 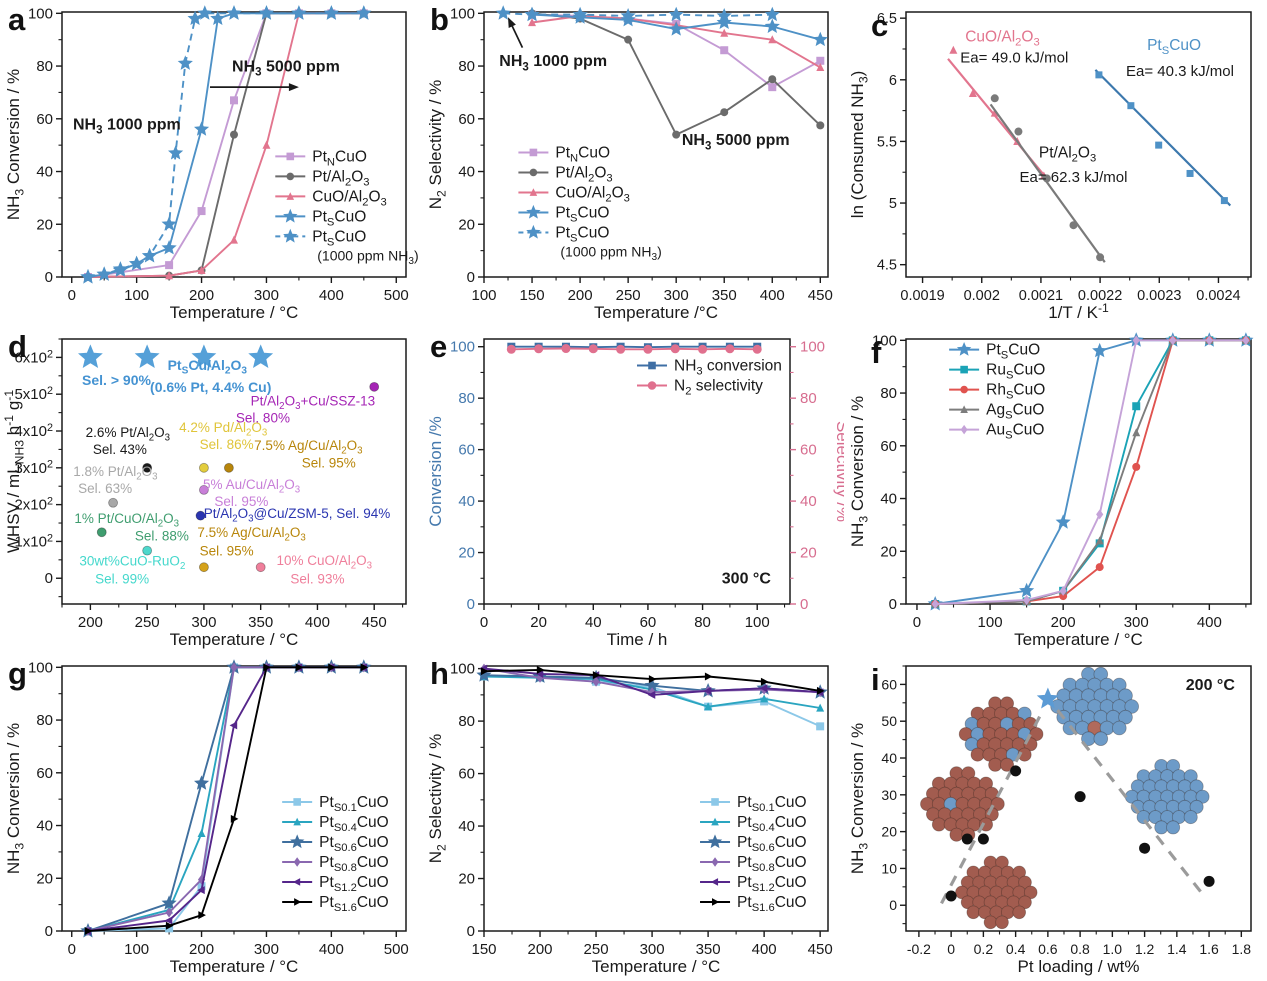 What do you see at coordinates (859, 798) in the screenshot?
I see `y-axis-label: NH3 Conversion / %` at bounding box center [859, 798].